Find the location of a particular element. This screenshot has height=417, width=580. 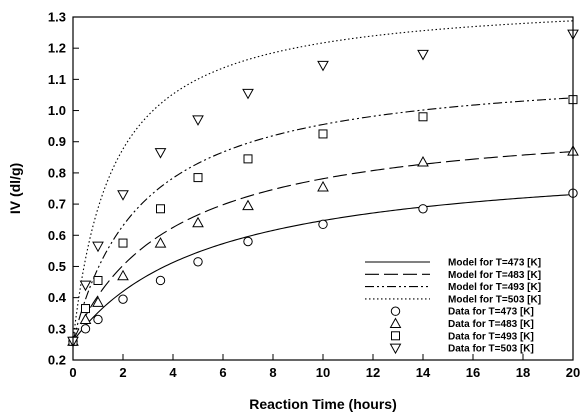

y-tick-label: 0.8 is located at coordinates (57, 172).